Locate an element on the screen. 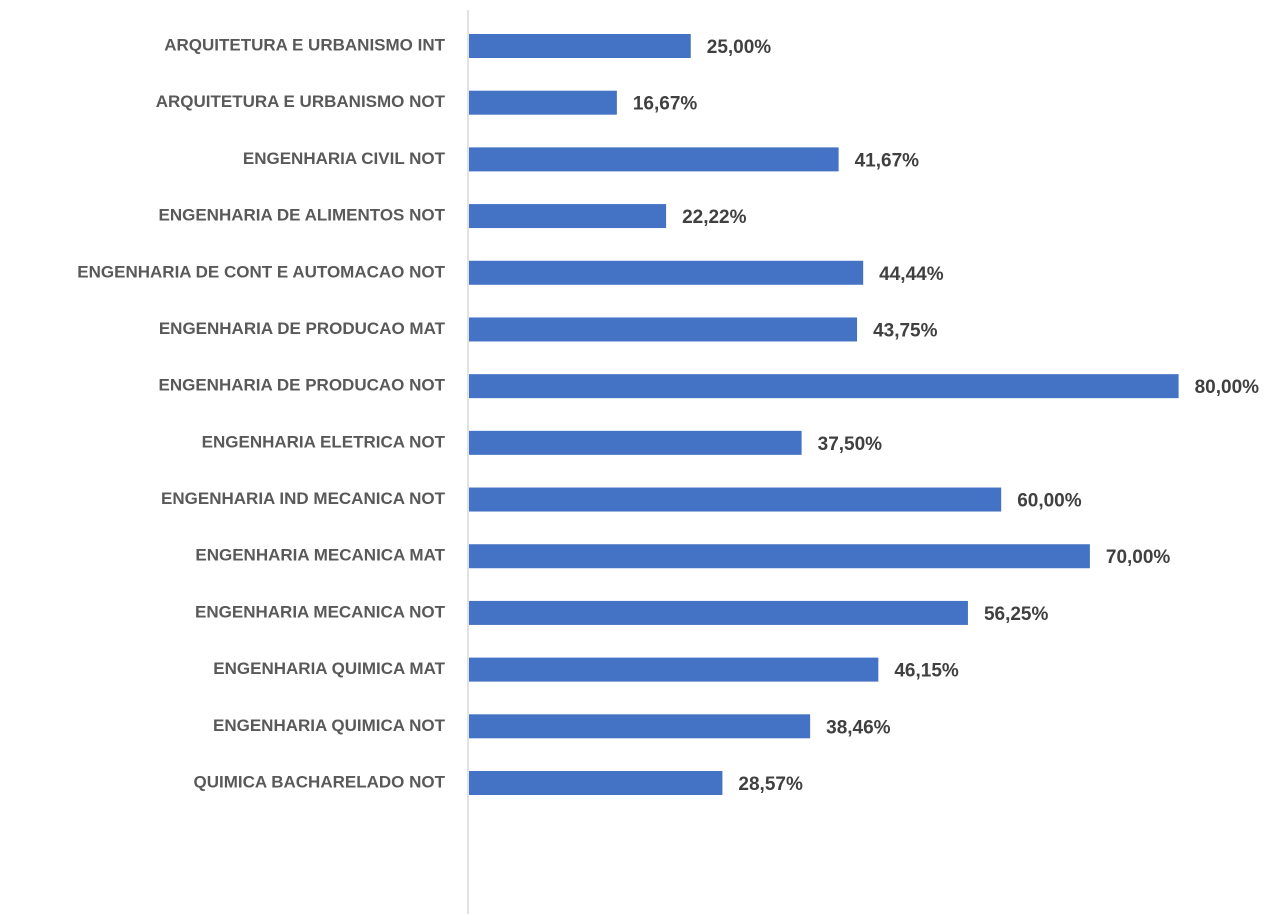 The height and width of the screenshot is (914, 1280). category-label: ENGENHARIA DE PRODUCAO MAT is located at coordinates (302, 328).